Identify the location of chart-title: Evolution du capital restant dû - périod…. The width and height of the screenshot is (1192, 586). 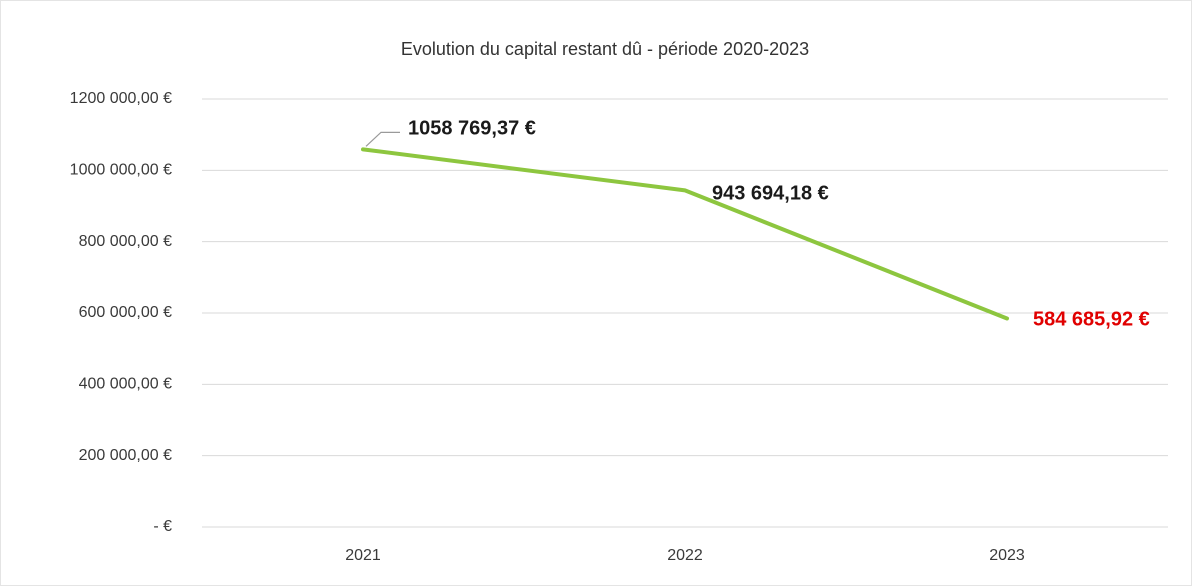
(605, 49).